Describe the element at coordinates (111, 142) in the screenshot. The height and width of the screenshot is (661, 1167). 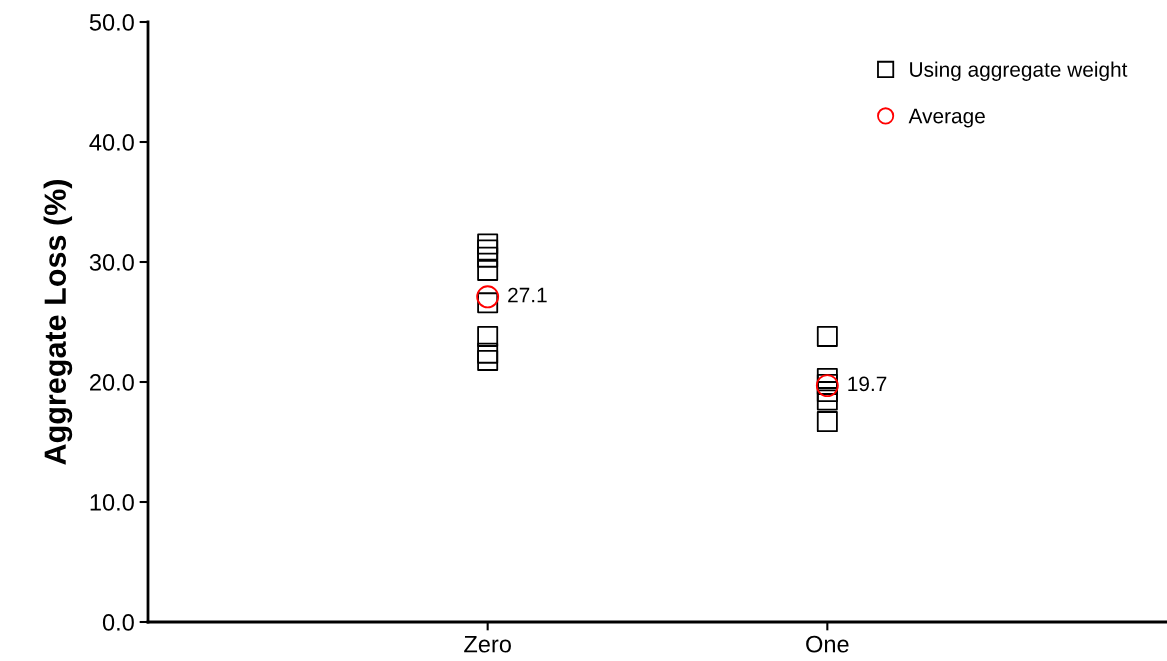
I see `y-tick-label: 40.0` at that location.